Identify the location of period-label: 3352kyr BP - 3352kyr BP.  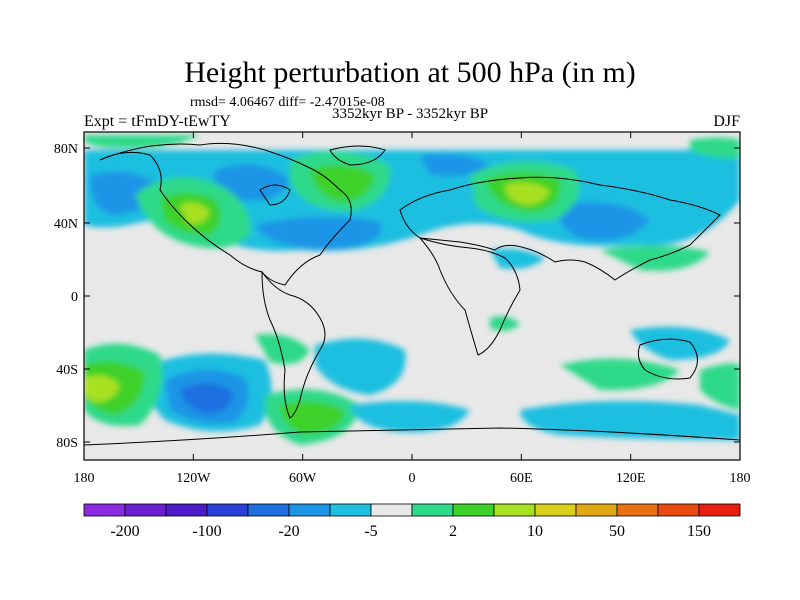
(410, 114).